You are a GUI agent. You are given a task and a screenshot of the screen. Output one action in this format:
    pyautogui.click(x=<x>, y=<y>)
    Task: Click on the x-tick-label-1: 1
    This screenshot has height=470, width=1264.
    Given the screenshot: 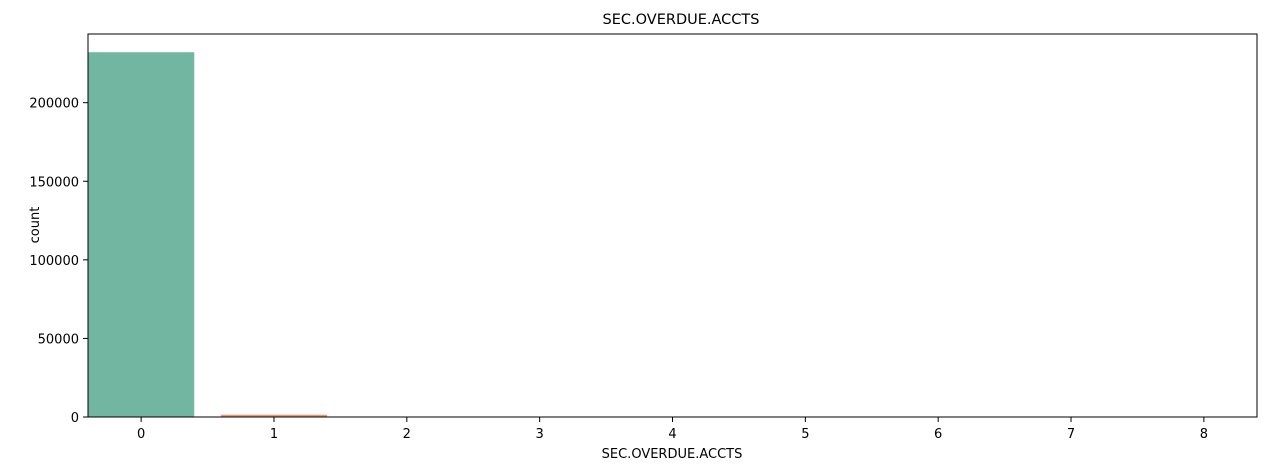 What is the action you would take?
    pyautogui.click(x=274, y=434)
    